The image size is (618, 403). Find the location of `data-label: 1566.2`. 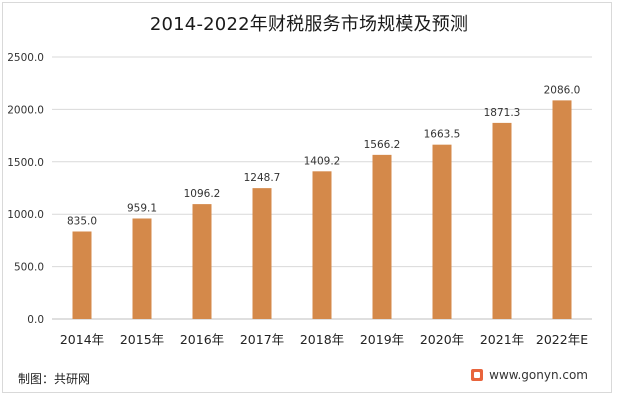

data-label: 1566.2 is located at coordinates (382, 145).